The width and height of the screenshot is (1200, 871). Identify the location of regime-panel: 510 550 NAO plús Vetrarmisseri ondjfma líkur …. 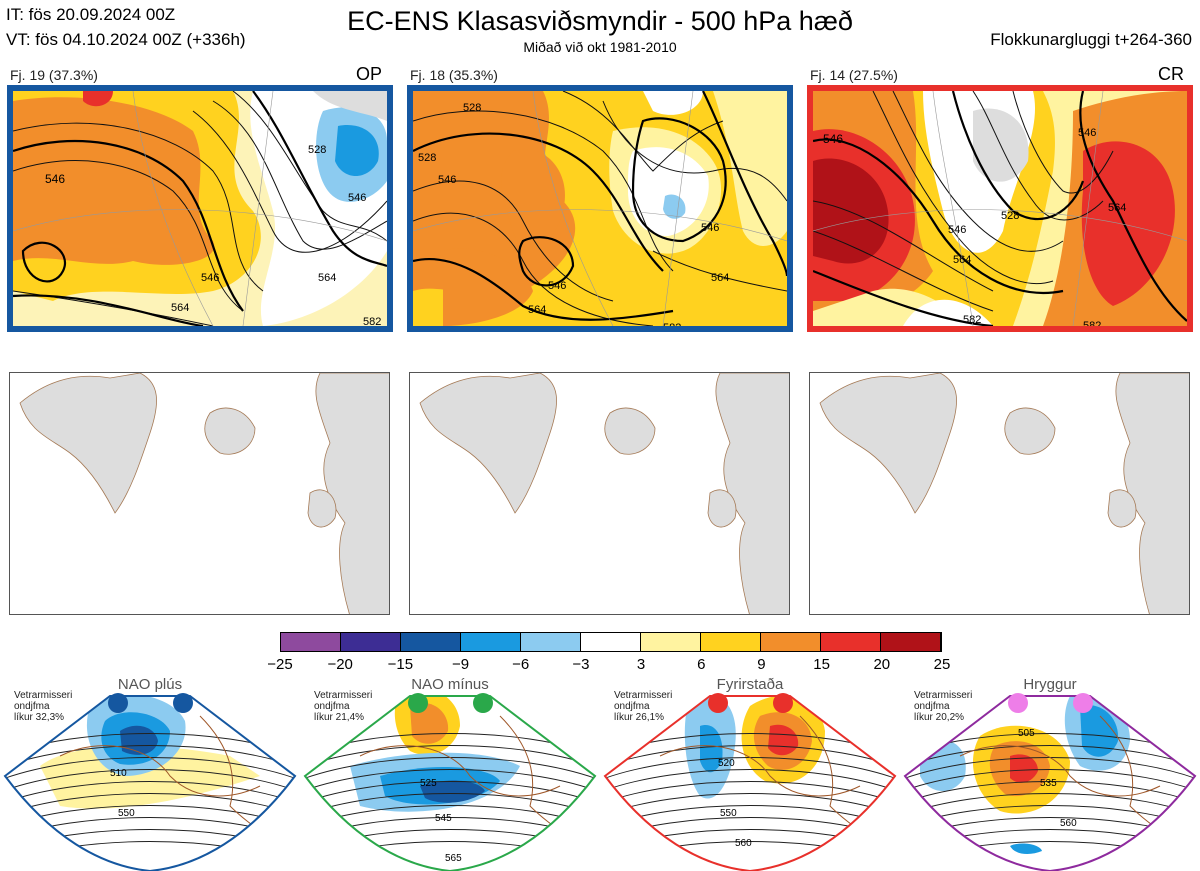
(150, 773).